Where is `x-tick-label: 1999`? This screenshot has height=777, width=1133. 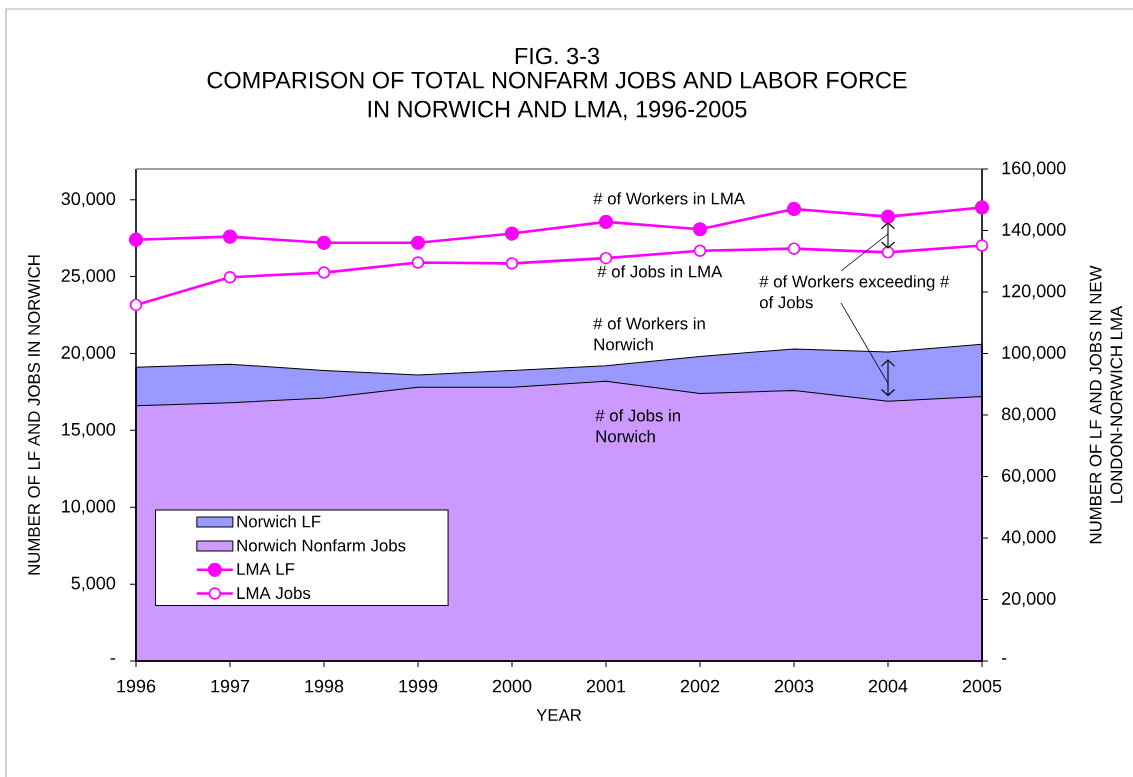 x-tick-label: 1999 is located at coordinates (418, 686).